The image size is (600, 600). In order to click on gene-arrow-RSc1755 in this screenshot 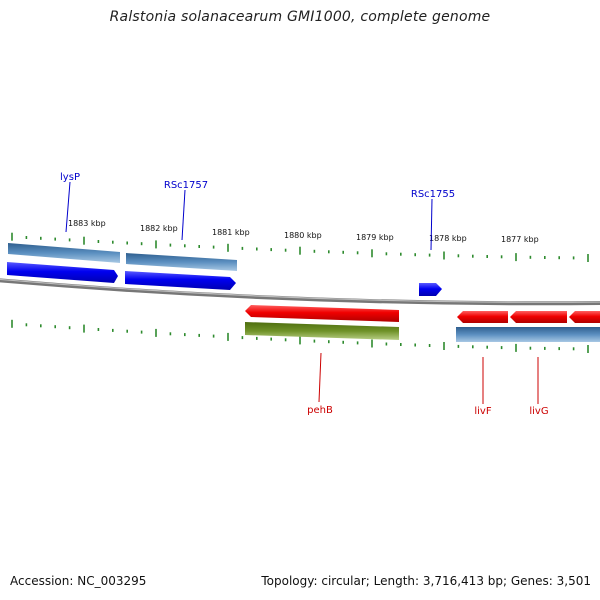, I will do `click(430, 289)`.